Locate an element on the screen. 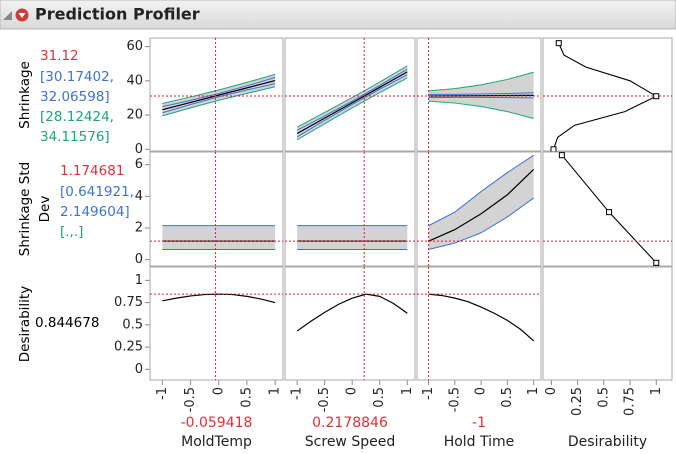 The height and width of the screenshot is (454, 676). x-tick-label: 0.25 is located at coordinates (577, 401).